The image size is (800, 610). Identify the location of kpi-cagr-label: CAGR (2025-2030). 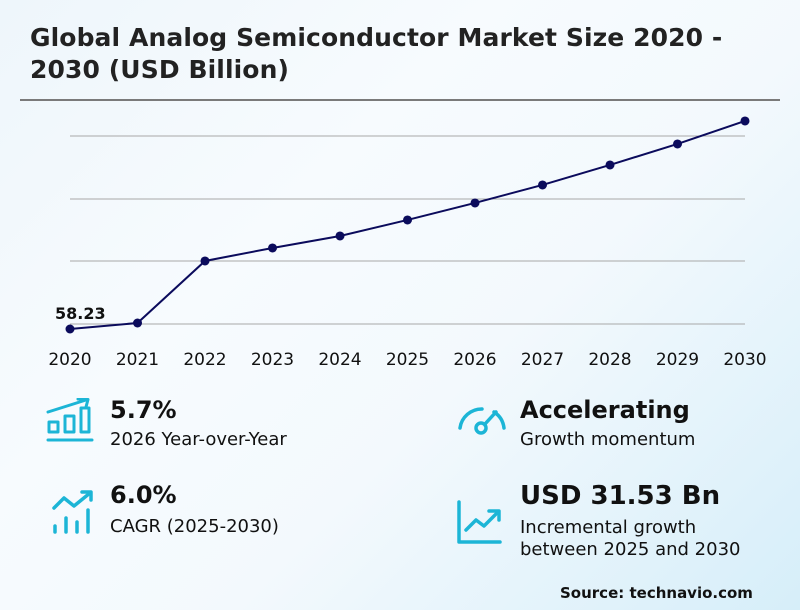
(194, 526).